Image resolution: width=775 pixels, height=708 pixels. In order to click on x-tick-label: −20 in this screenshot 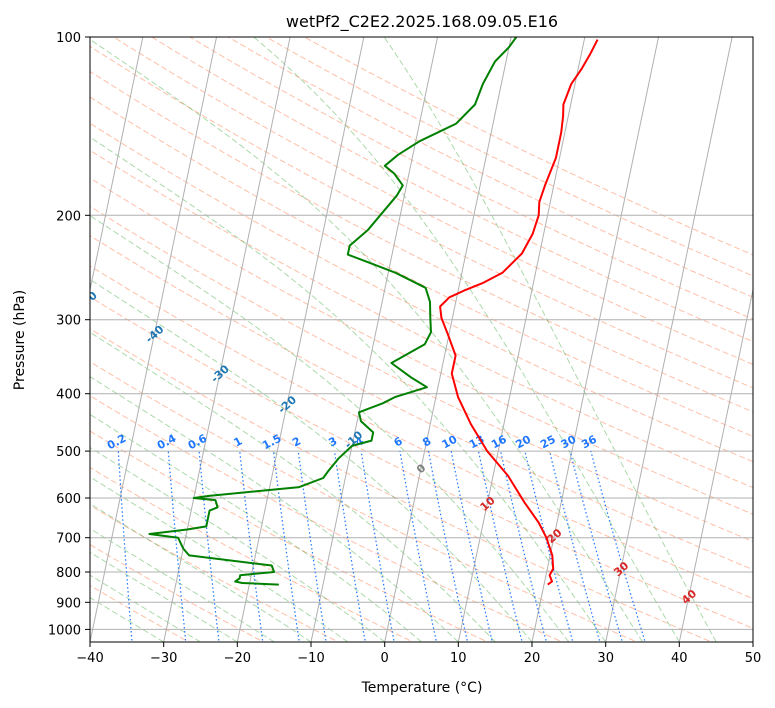, I will do `click(237, 658)`.